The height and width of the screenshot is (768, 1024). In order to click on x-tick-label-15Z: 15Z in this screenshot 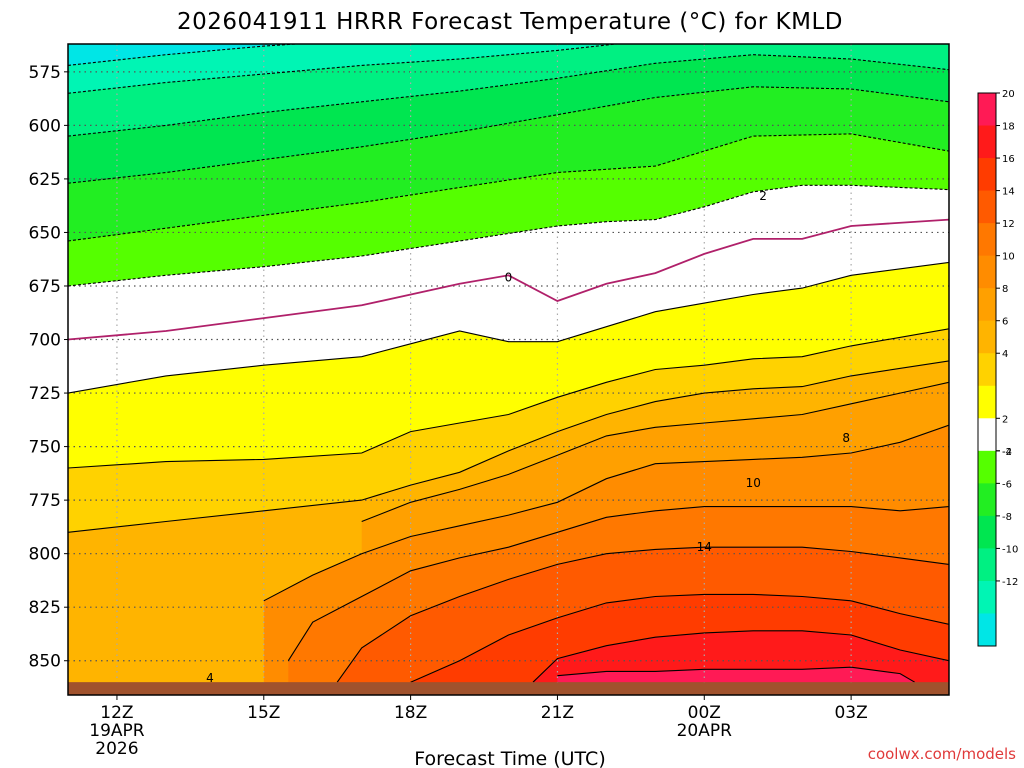, I will do `click(263, 713)`.